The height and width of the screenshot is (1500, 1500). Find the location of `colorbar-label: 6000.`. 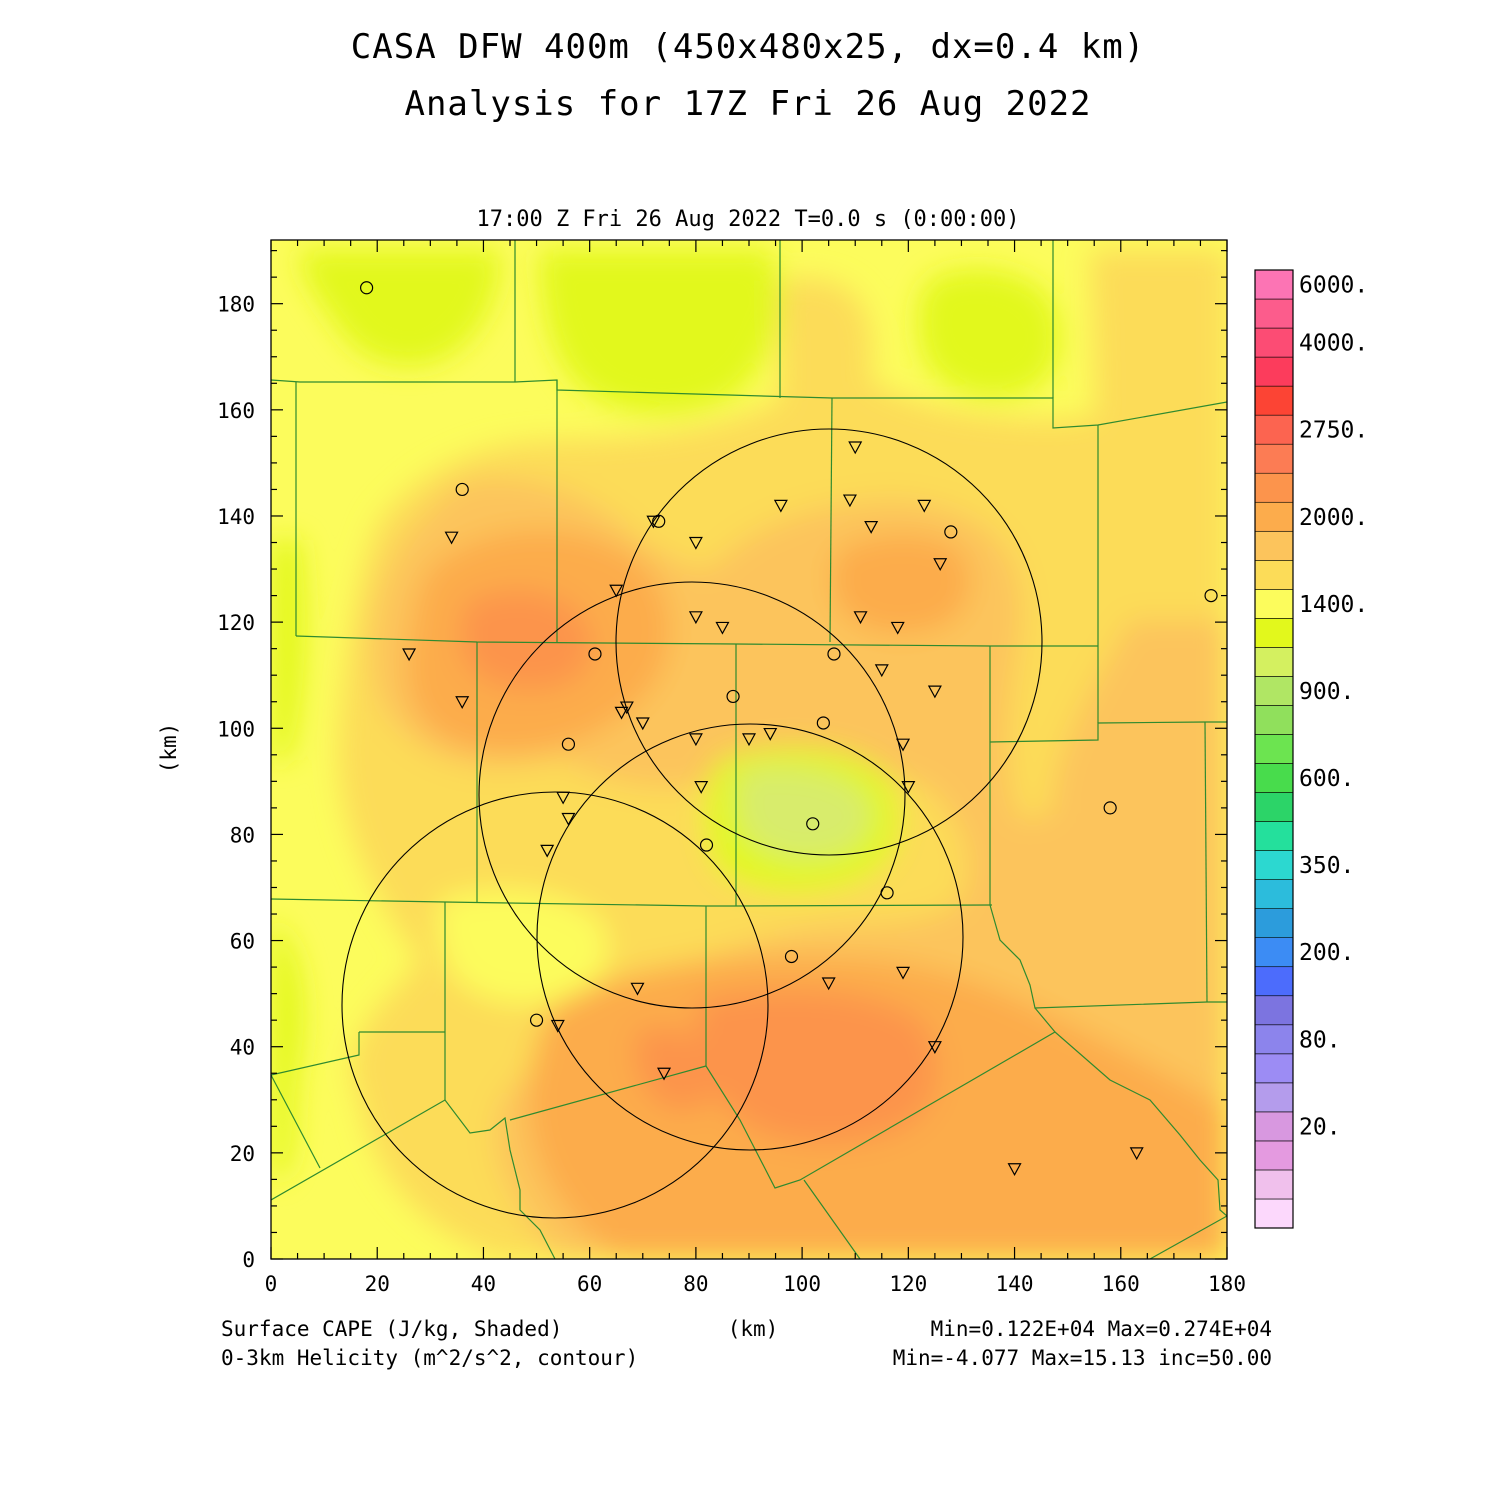

colorbar-label: 6000. is located at coordinates (1333, 286).